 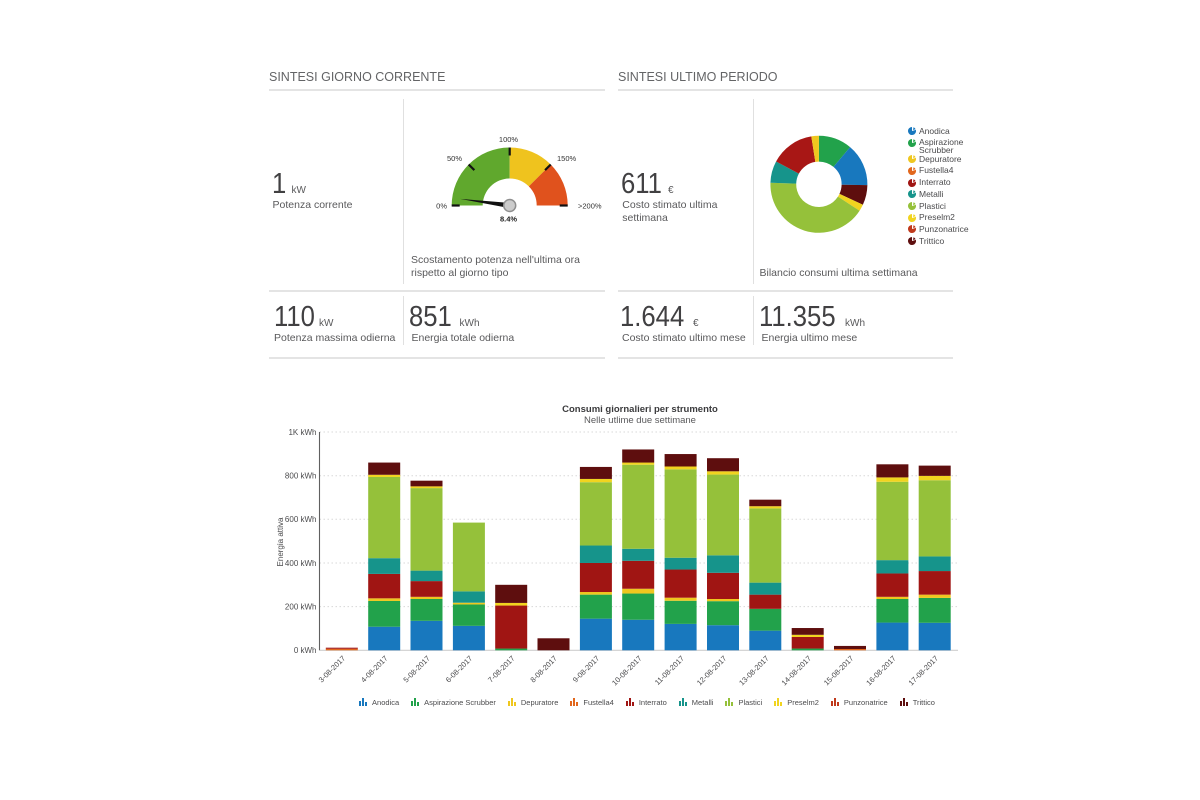 What do you see at coordinates (454, 158) in the screenshot?
I see `svg-text: 50%` at bounding box center [454, 158].